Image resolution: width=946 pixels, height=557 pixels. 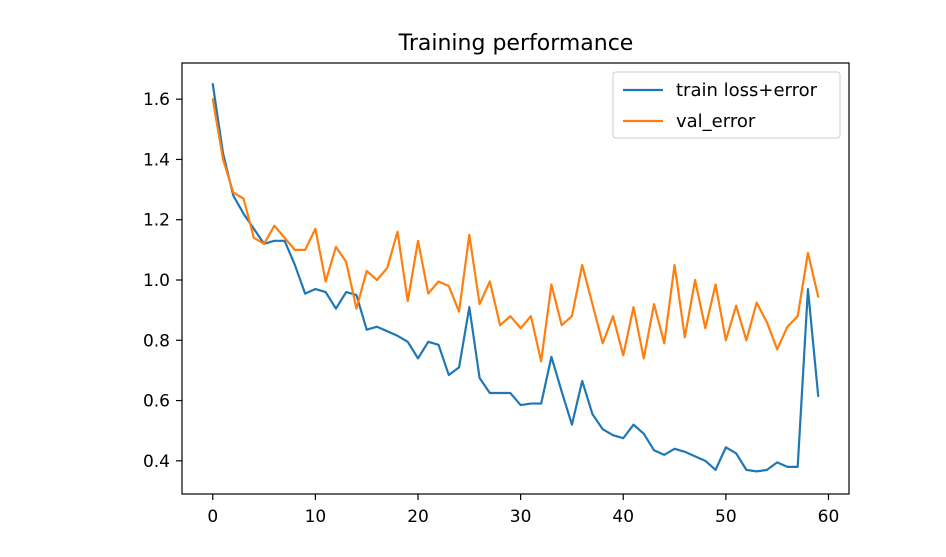 I want to click on legend-label: train loss+error, so click(x=747, y=90).